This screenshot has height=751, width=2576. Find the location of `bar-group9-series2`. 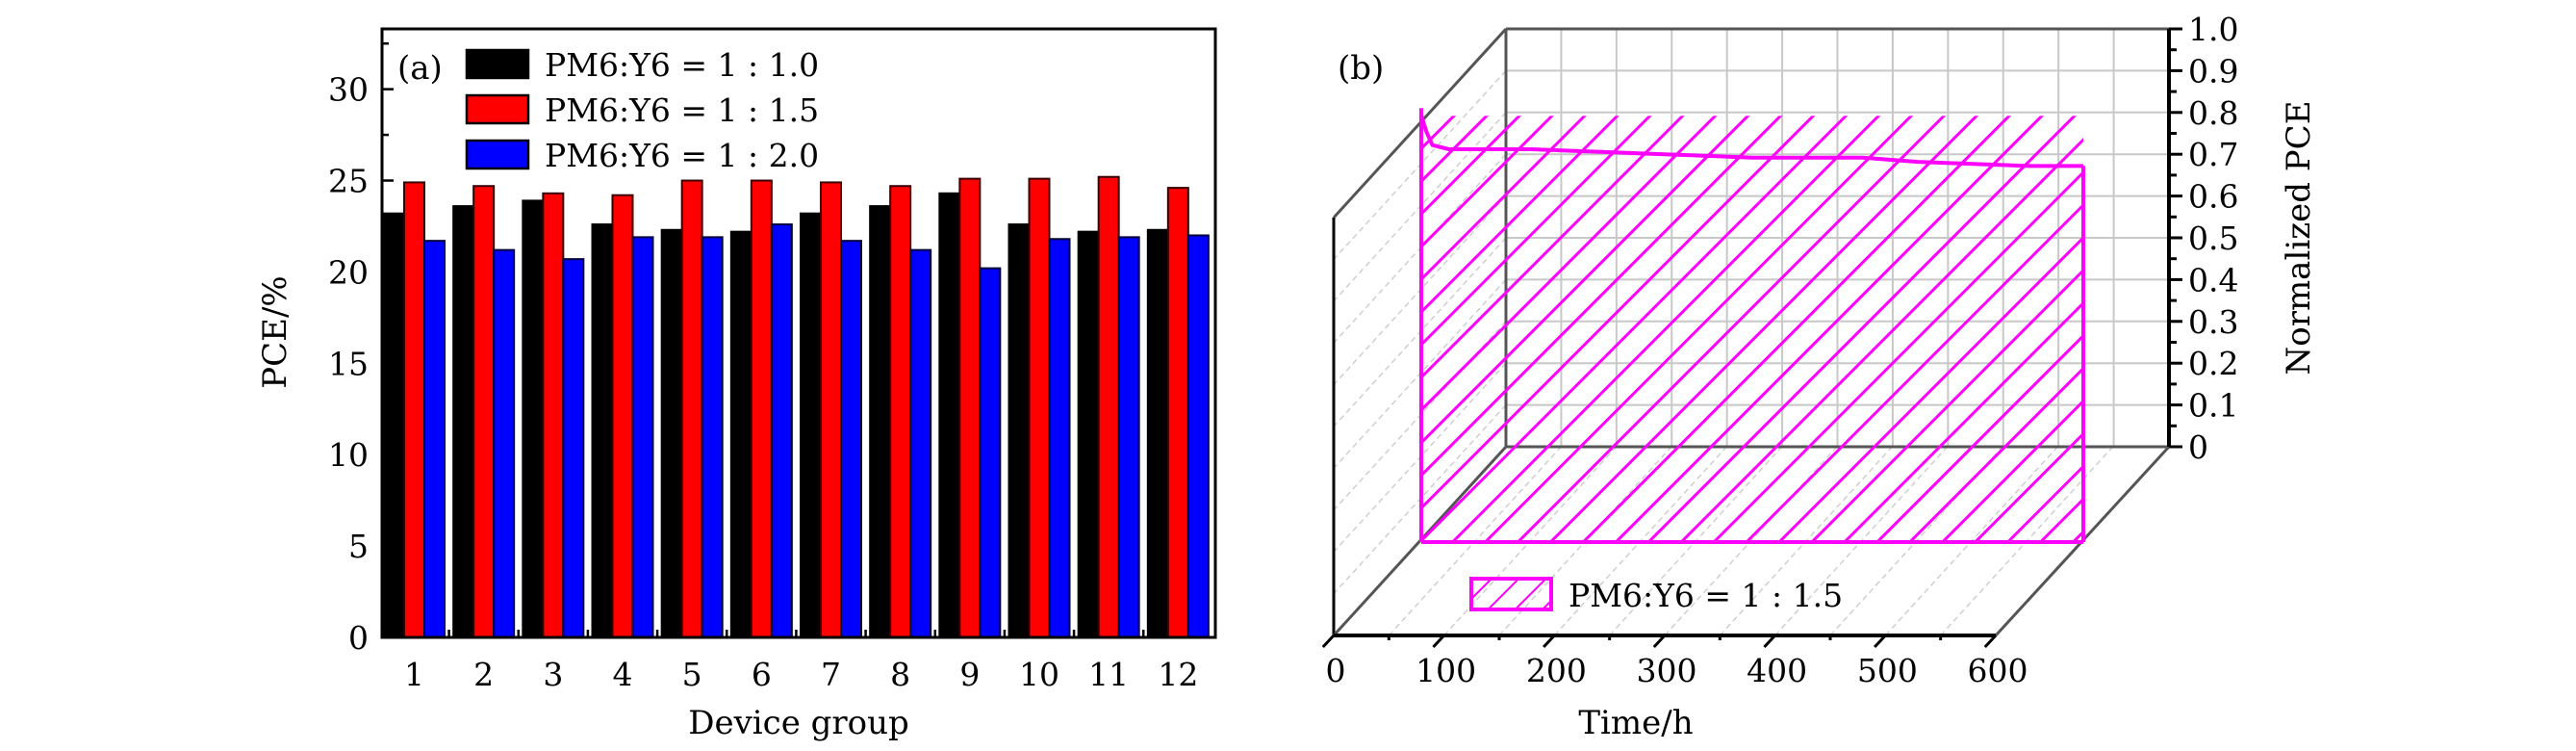

bar-group9-series2 is located at coordinates (970, 408).